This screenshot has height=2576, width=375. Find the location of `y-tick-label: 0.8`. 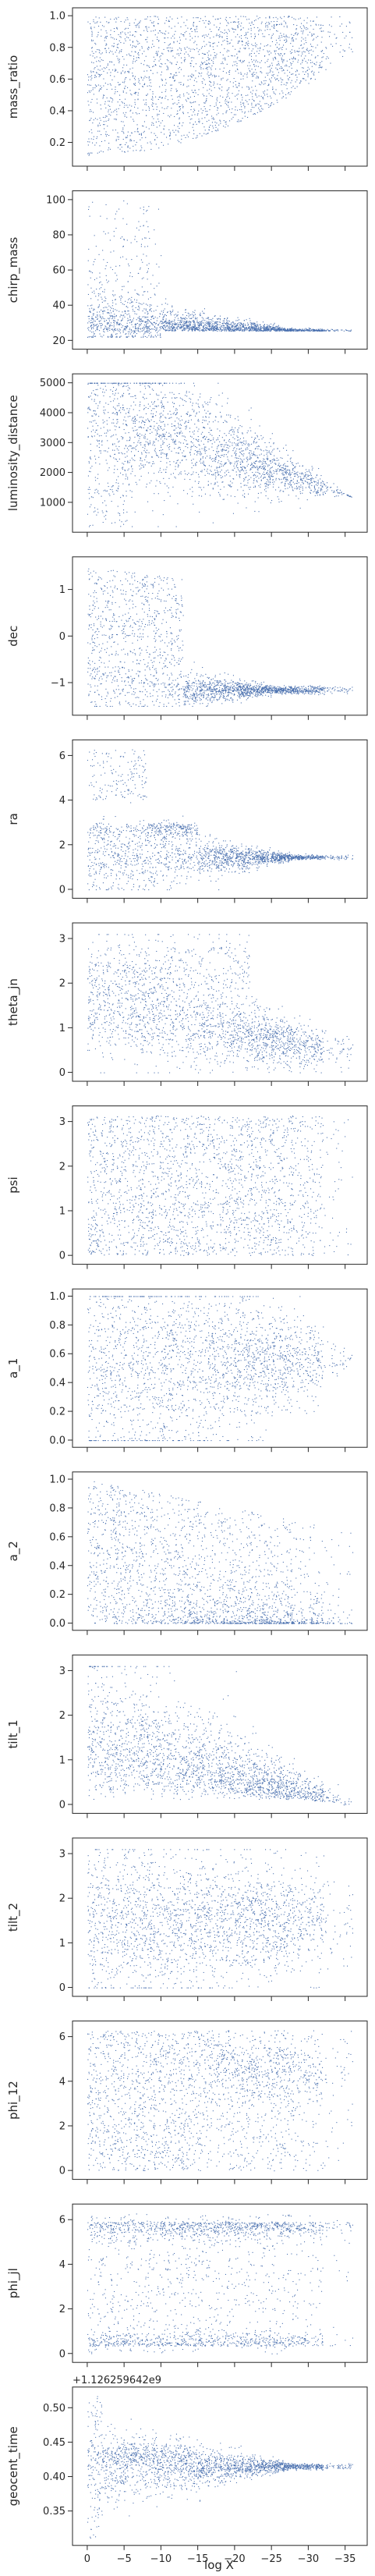

y-tick-label: 0.8 is located at coordinates (57, 48).